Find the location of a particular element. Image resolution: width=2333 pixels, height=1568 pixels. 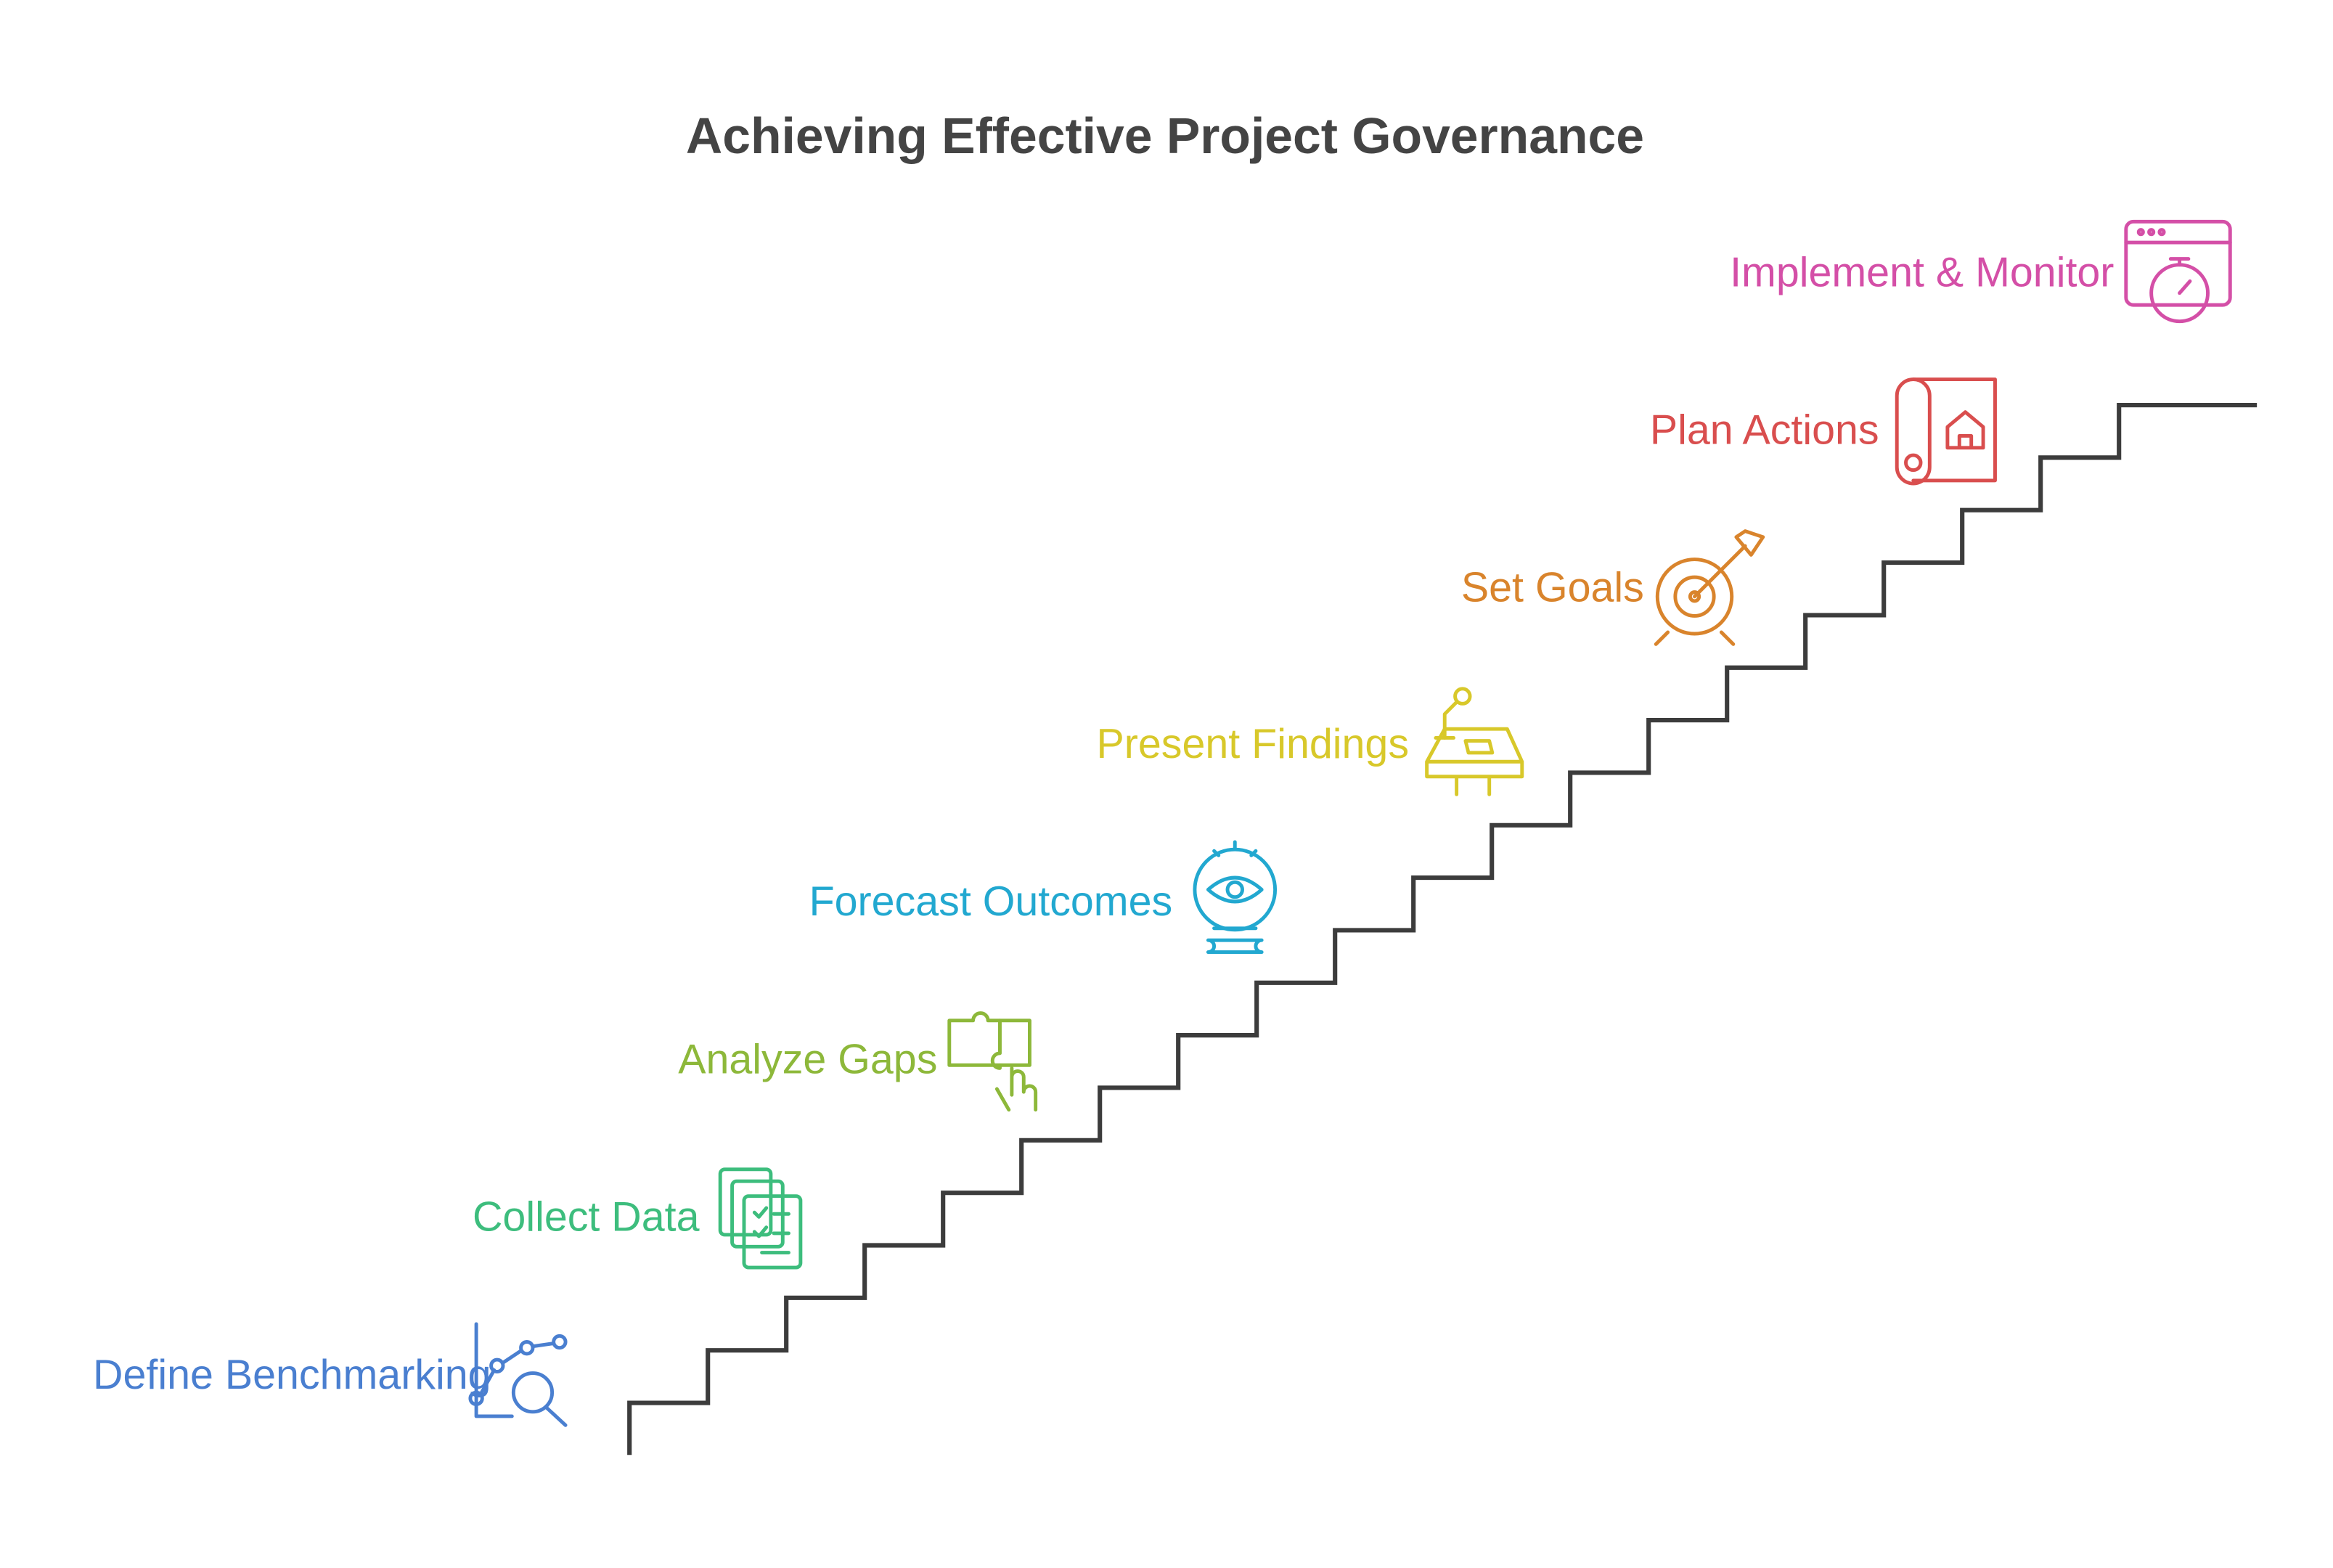

step-label: Plan Actions is located at coordinates (1765, 431).